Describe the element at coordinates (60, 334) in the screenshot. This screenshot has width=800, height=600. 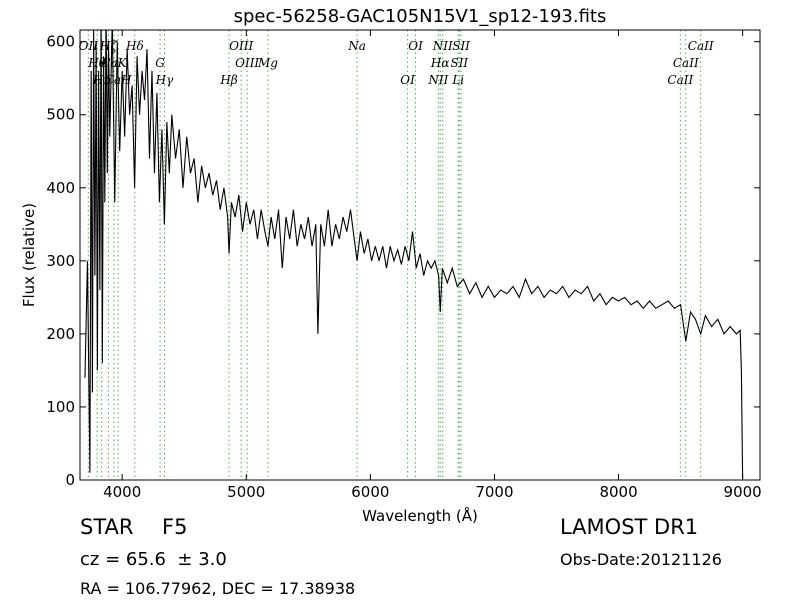
I see `y-tick-label: 200` at that location.